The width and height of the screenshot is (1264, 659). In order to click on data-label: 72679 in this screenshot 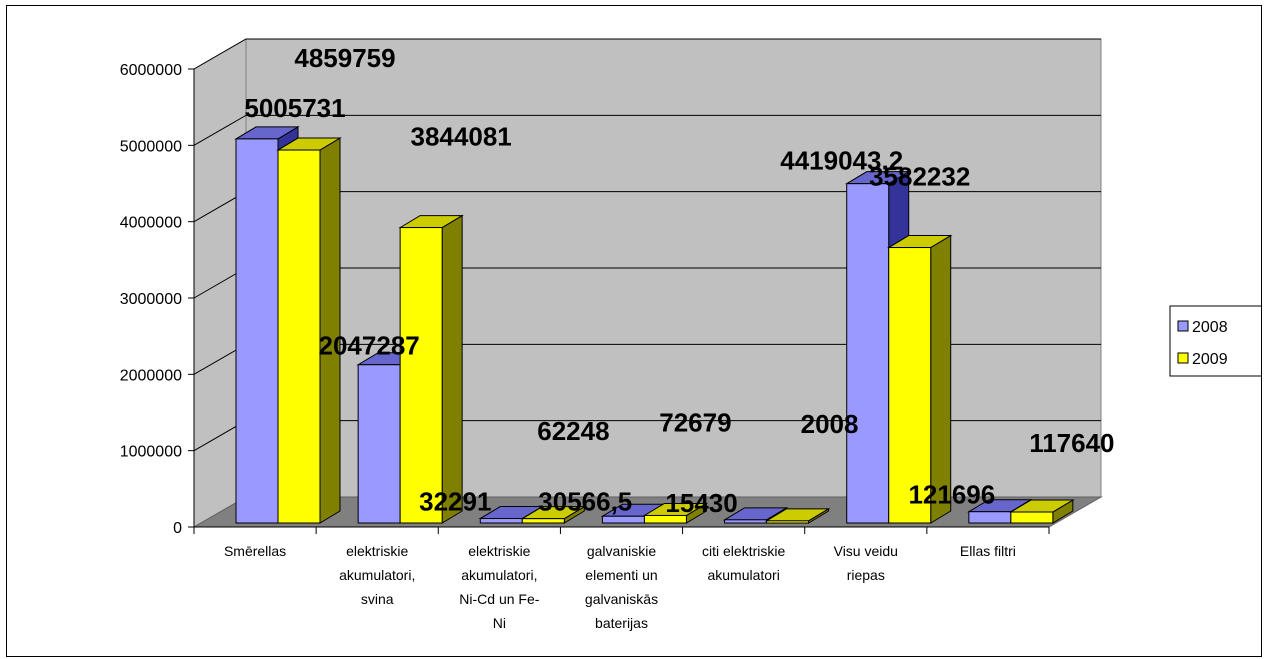, I will do `click(695, 422)`.